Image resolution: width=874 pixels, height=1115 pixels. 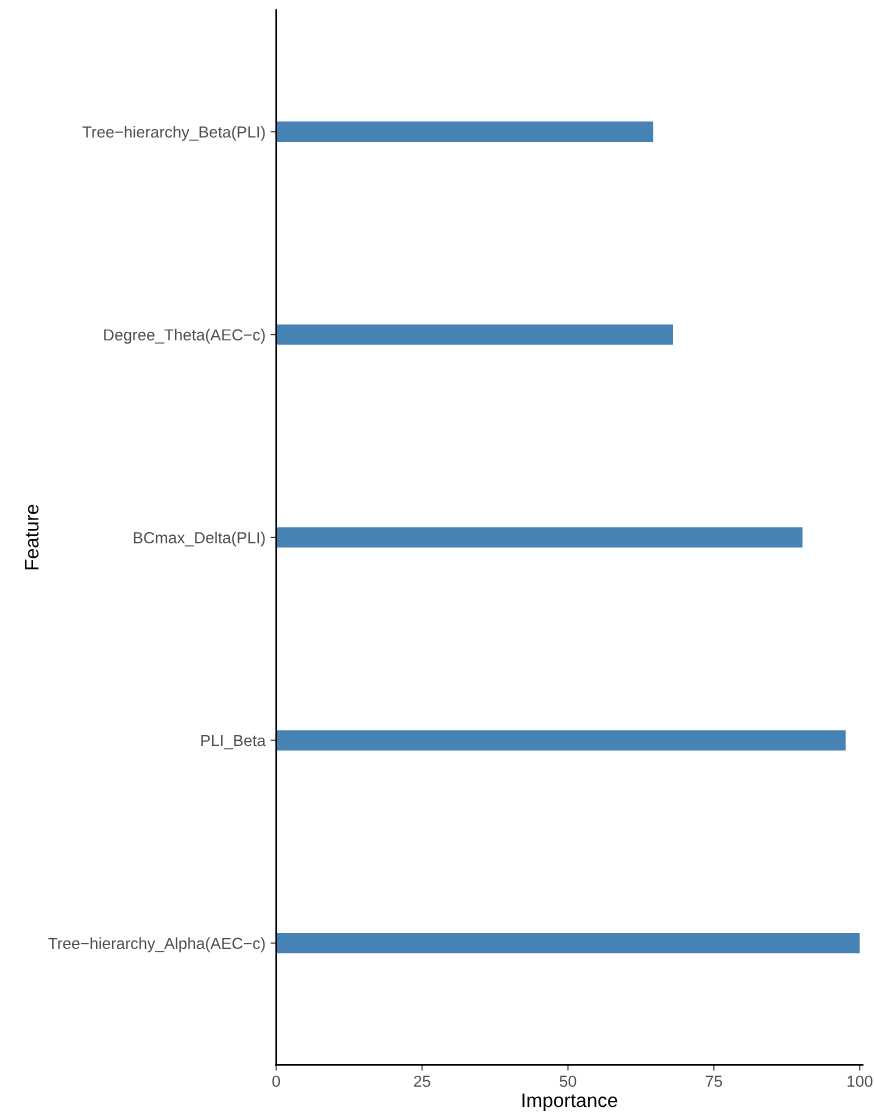 I want to click on x-tick-label: 50, so click(x=568, y=1081).